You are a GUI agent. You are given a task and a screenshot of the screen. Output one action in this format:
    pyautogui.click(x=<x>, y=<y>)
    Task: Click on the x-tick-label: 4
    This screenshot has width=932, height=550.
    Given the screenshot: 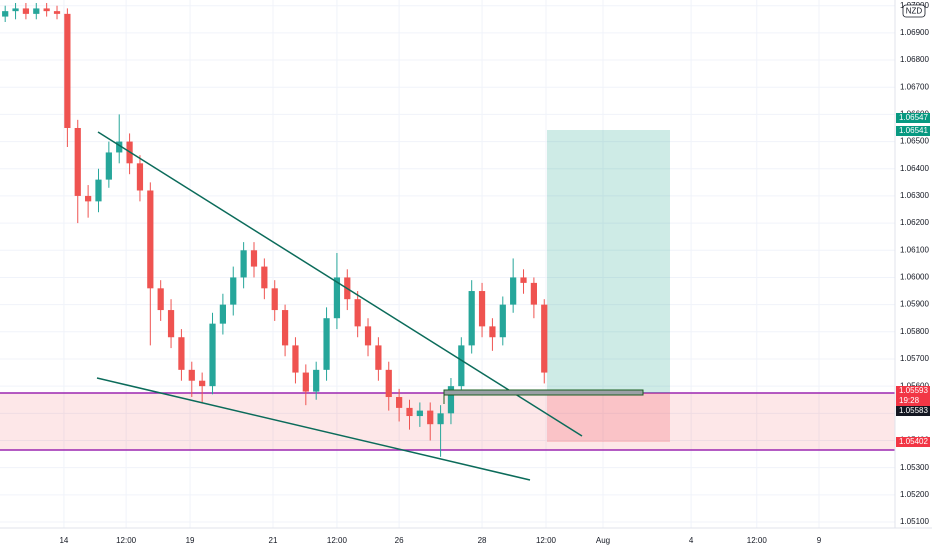 What is the action you would take?
    pyautogui.click(x=691, y=540)
    